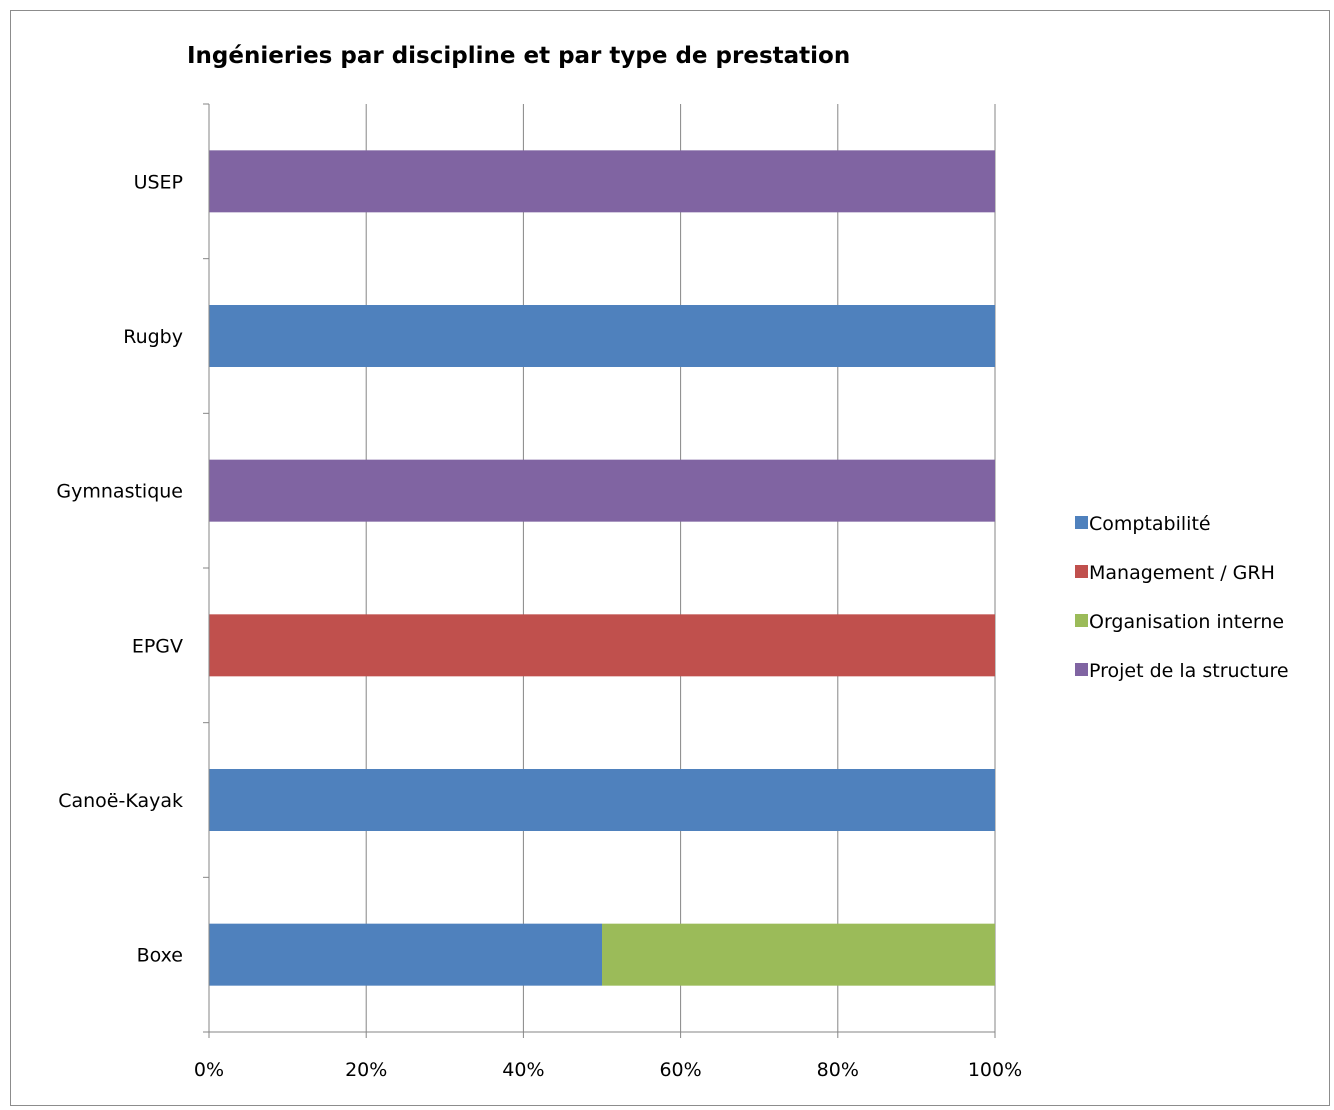  Describe the element at coordinates (120, 801) in the screenshot. I see `y-tick-label: Canoë-Kayak` at that location.